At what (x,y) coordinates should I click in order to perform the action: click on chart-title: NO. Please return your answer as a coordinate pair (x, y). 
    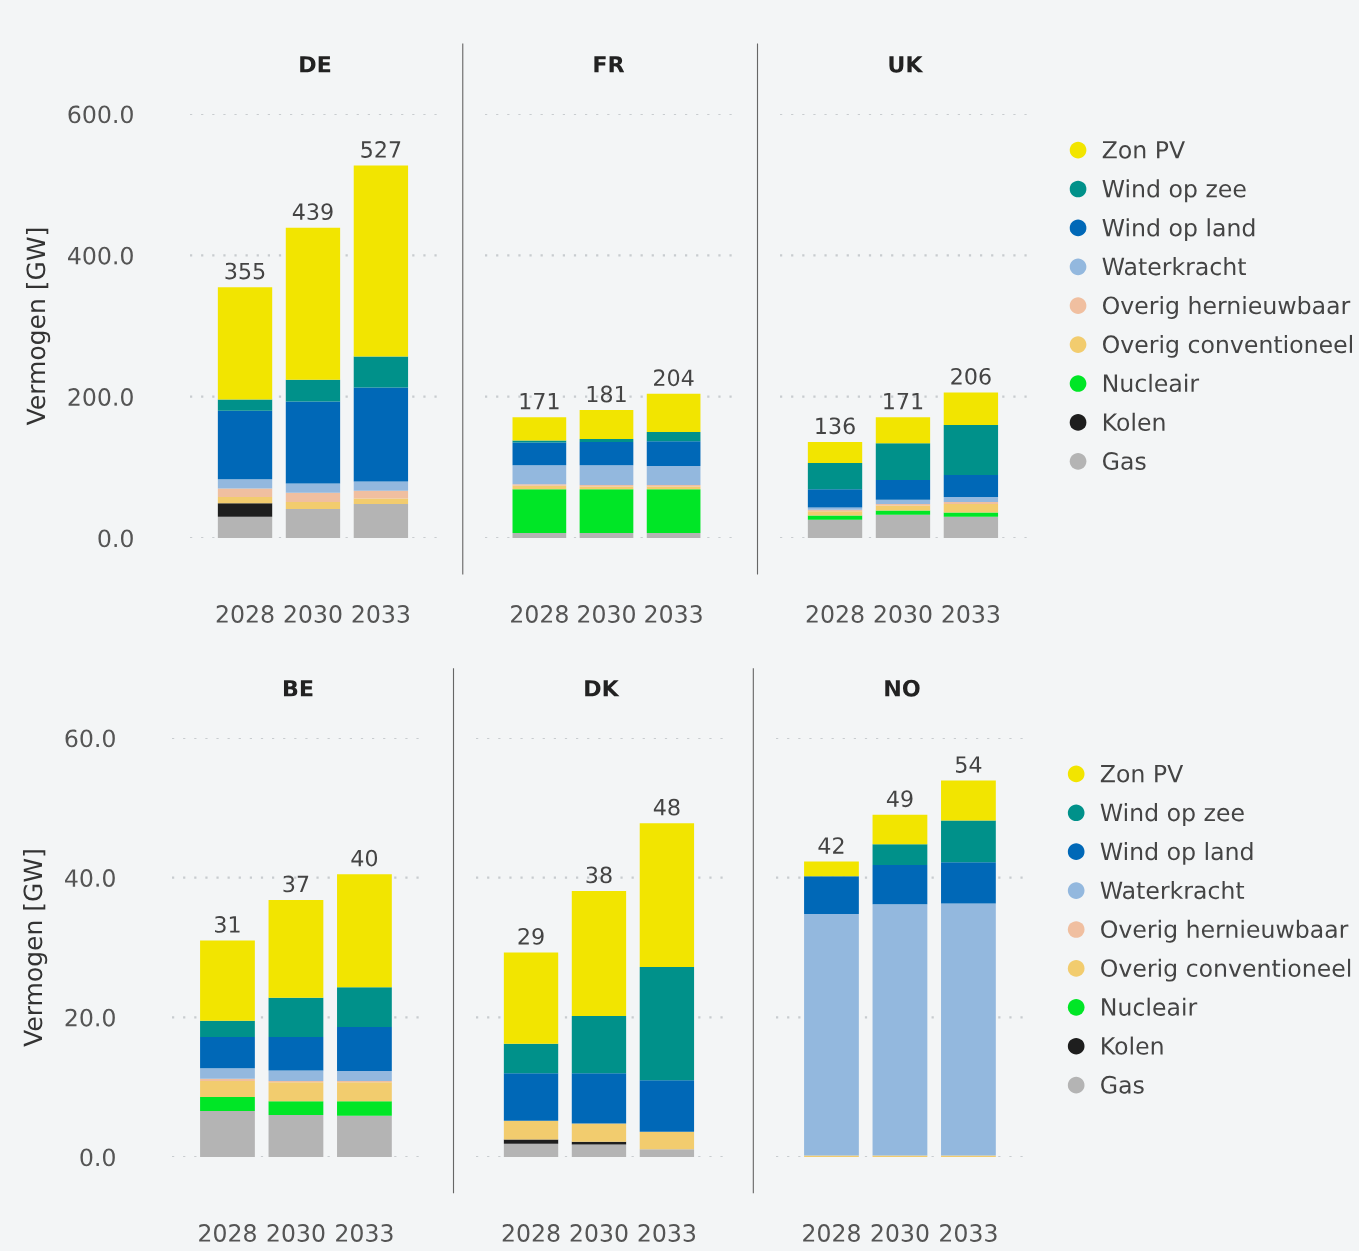
    Looking at the image, I should click on (902, 688).